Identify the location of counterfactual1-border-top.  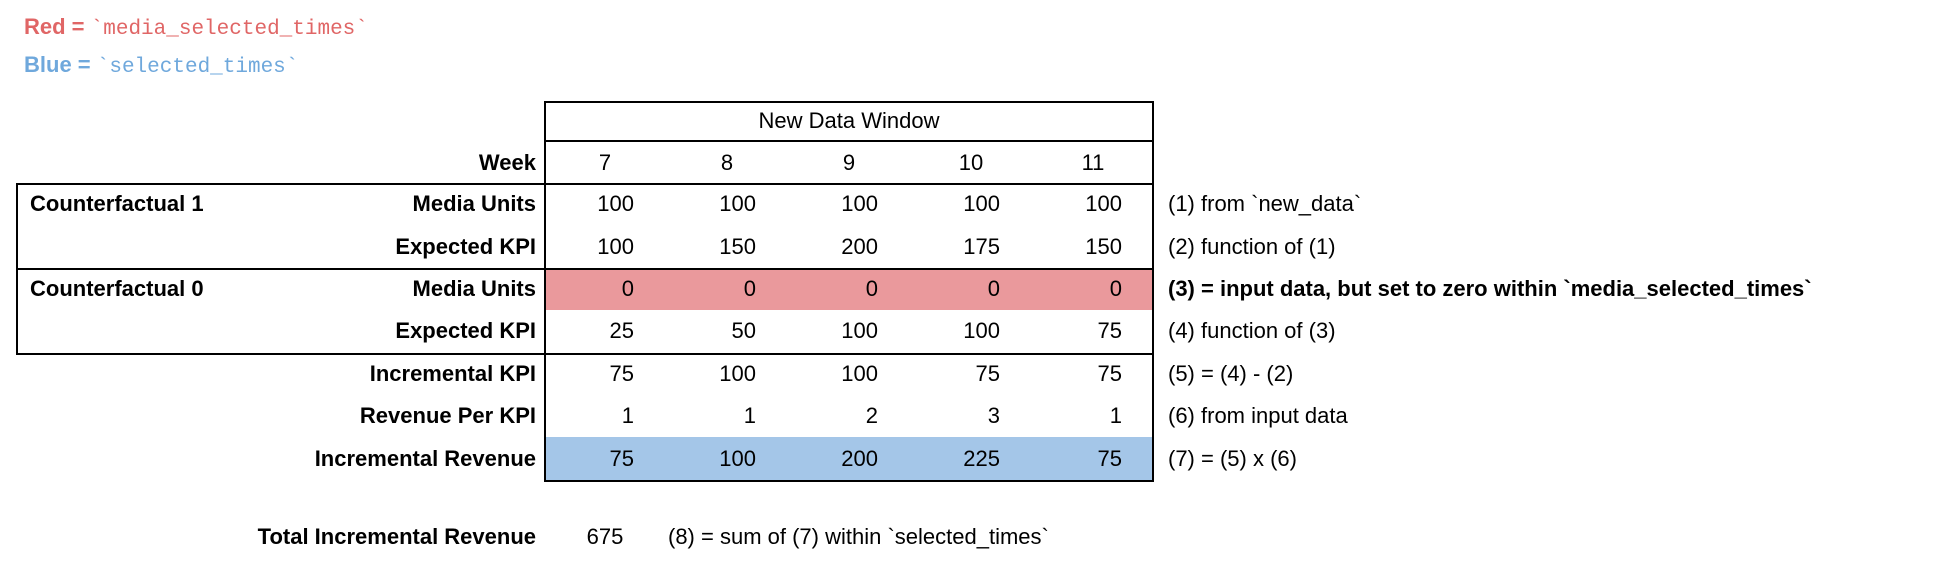
(585, 184).